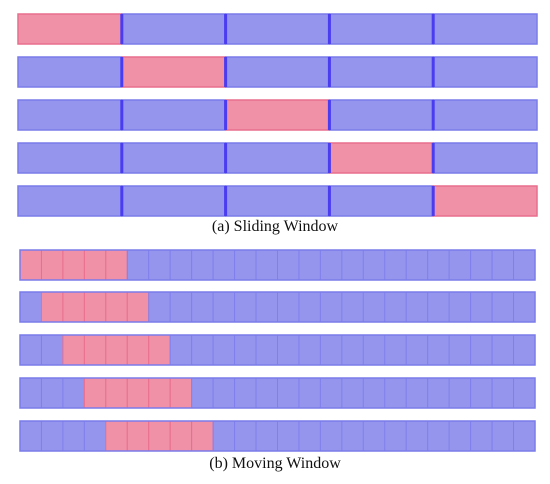 Image resolution: width=550 pixels, height=484 pixels. What do you see at coordinates (70, 29) in the screenshot?
I see `window-segment` at bounding box center [70, 29].